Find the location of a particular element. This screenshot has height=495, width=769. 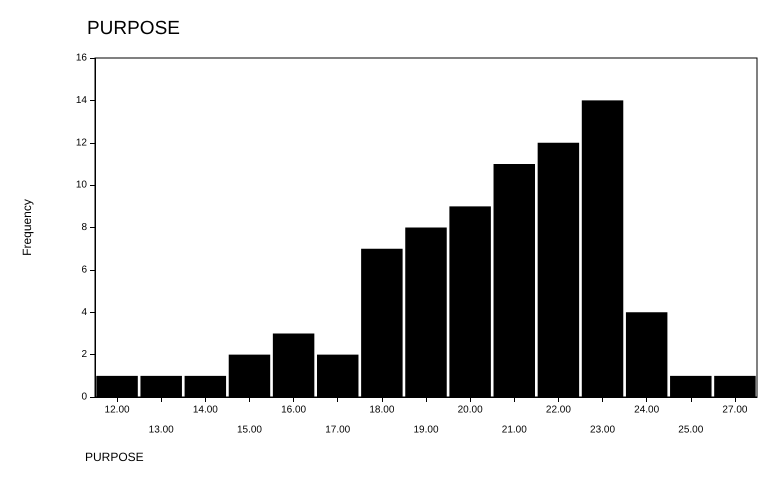

y-tick-label: 14 is located at coordinates (82, 100).